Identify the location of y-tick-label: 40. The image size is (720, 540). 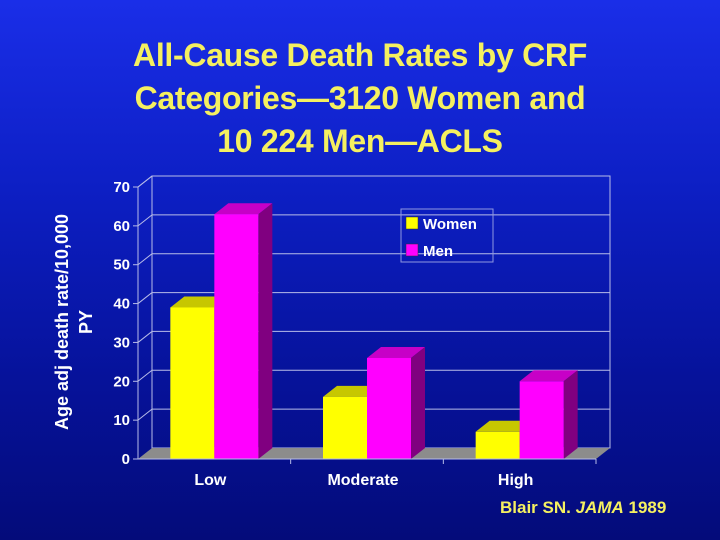
(121, 304).